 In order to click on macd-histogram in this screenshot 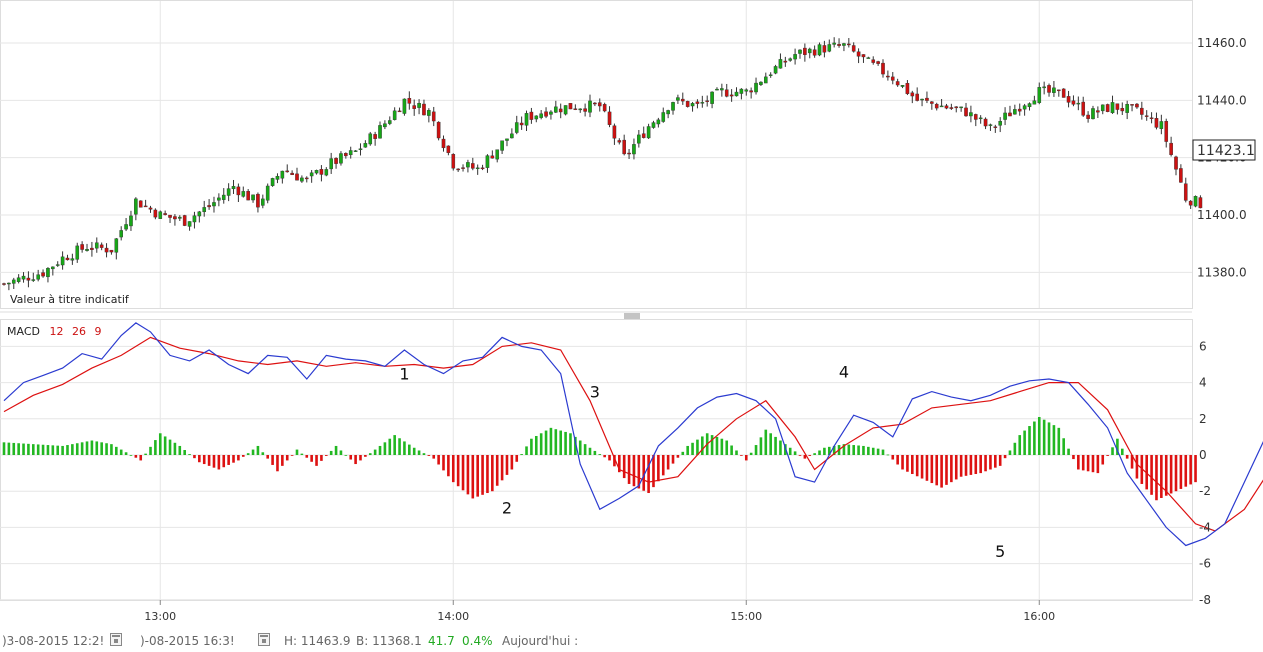, I will do `click(599, 458)`.